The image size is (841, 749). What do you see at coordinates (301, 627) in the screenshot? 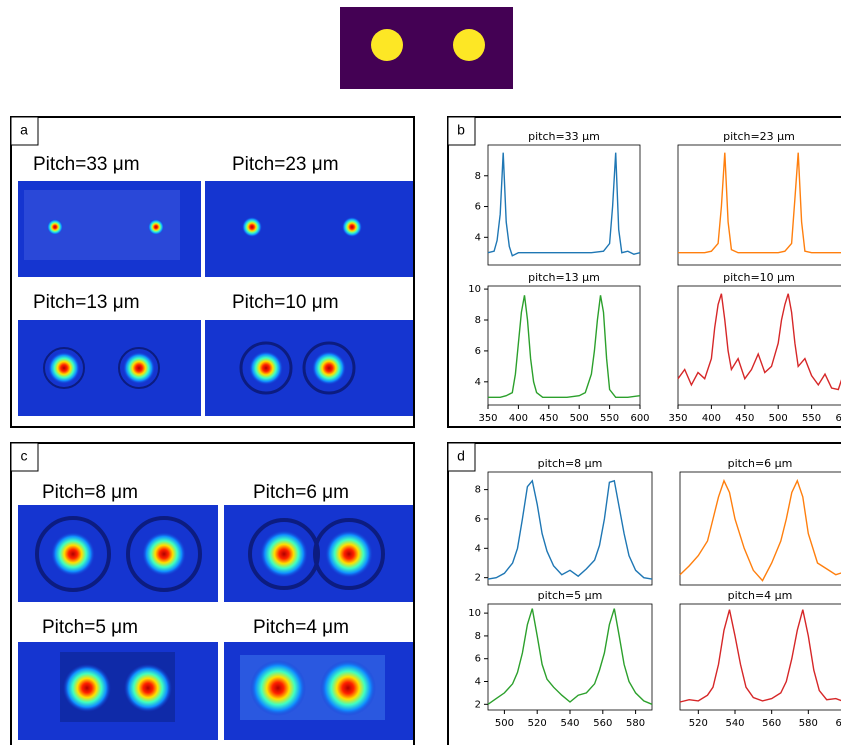
I see `image-title: Pitch=4 μm` at bounding box center [301, 627].